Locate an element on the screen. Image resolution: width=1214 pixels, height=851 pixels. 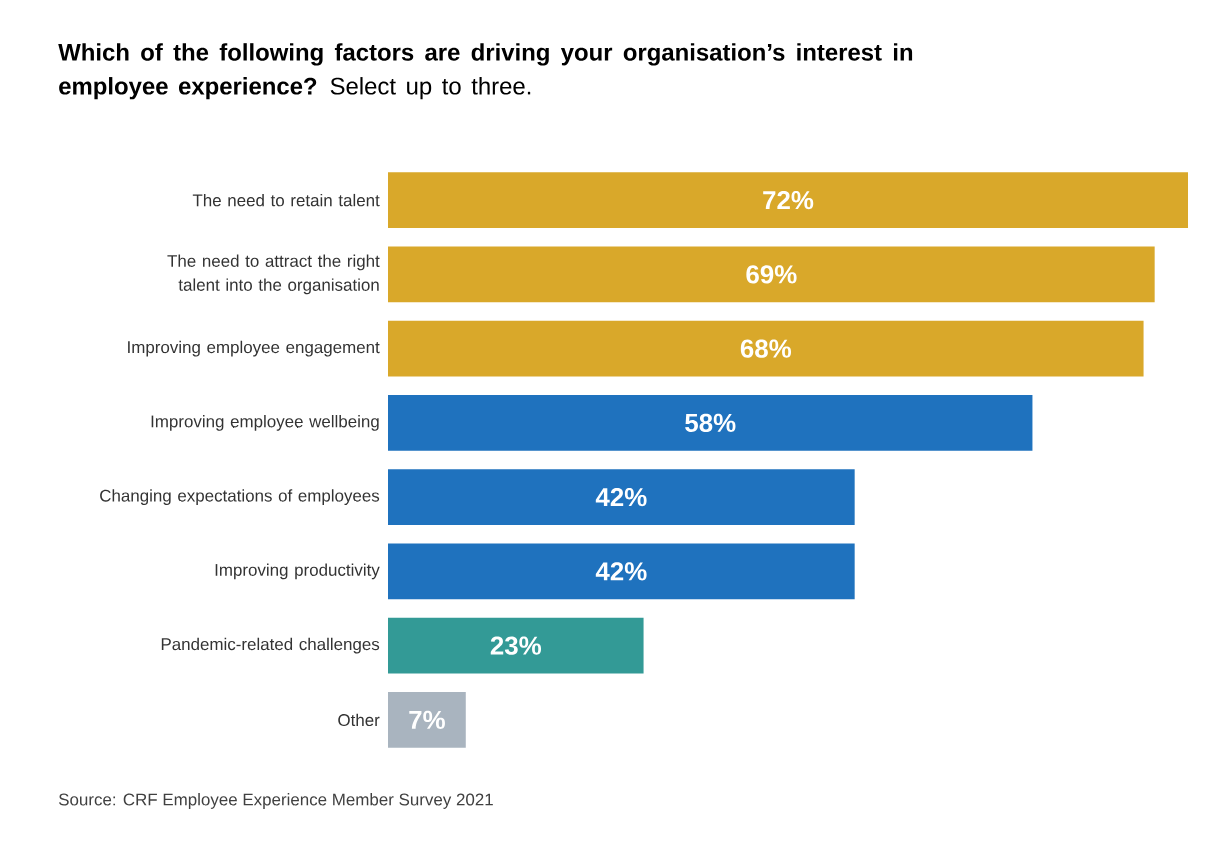
data-label: 23% is located at coordinates (516, 645).